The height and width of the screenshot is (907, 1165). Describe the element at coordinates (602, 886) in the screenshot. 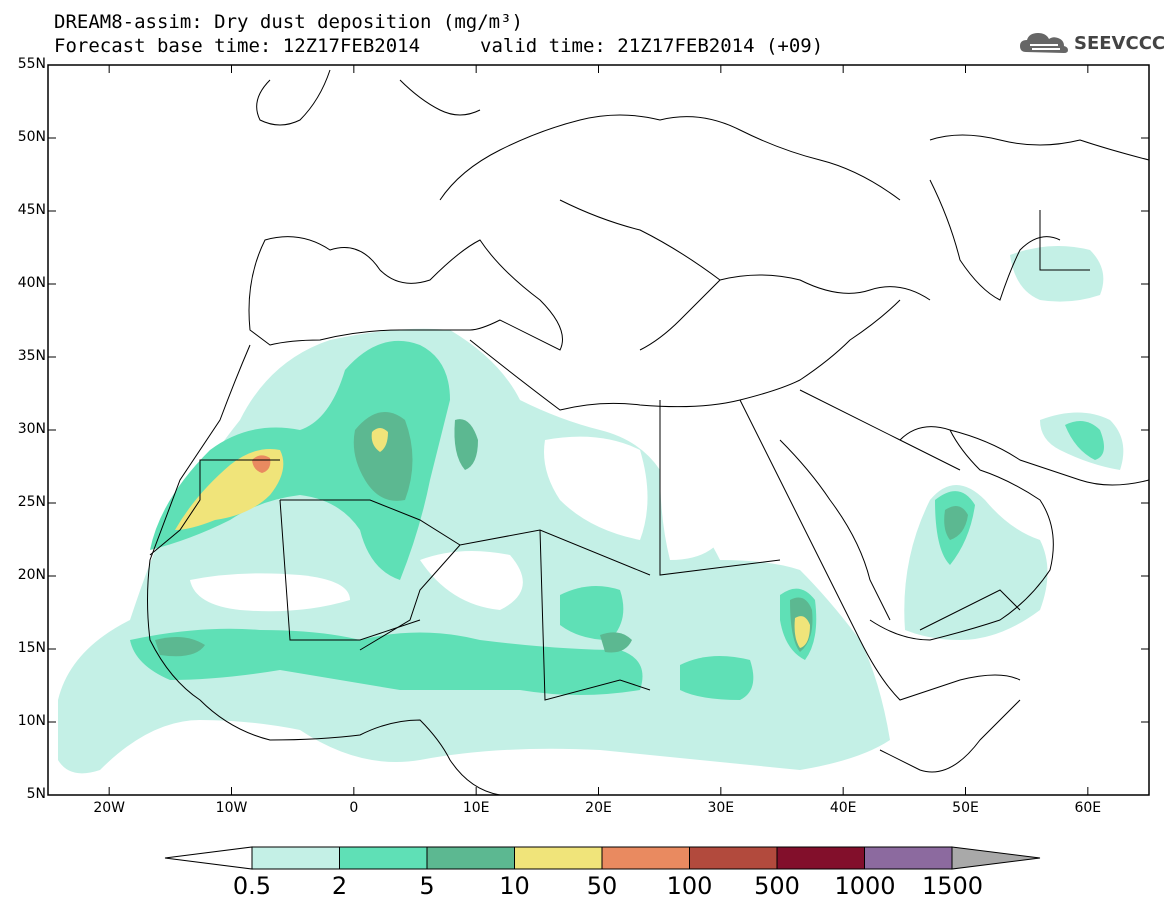

I see `colorbar-label: 50` at that location.